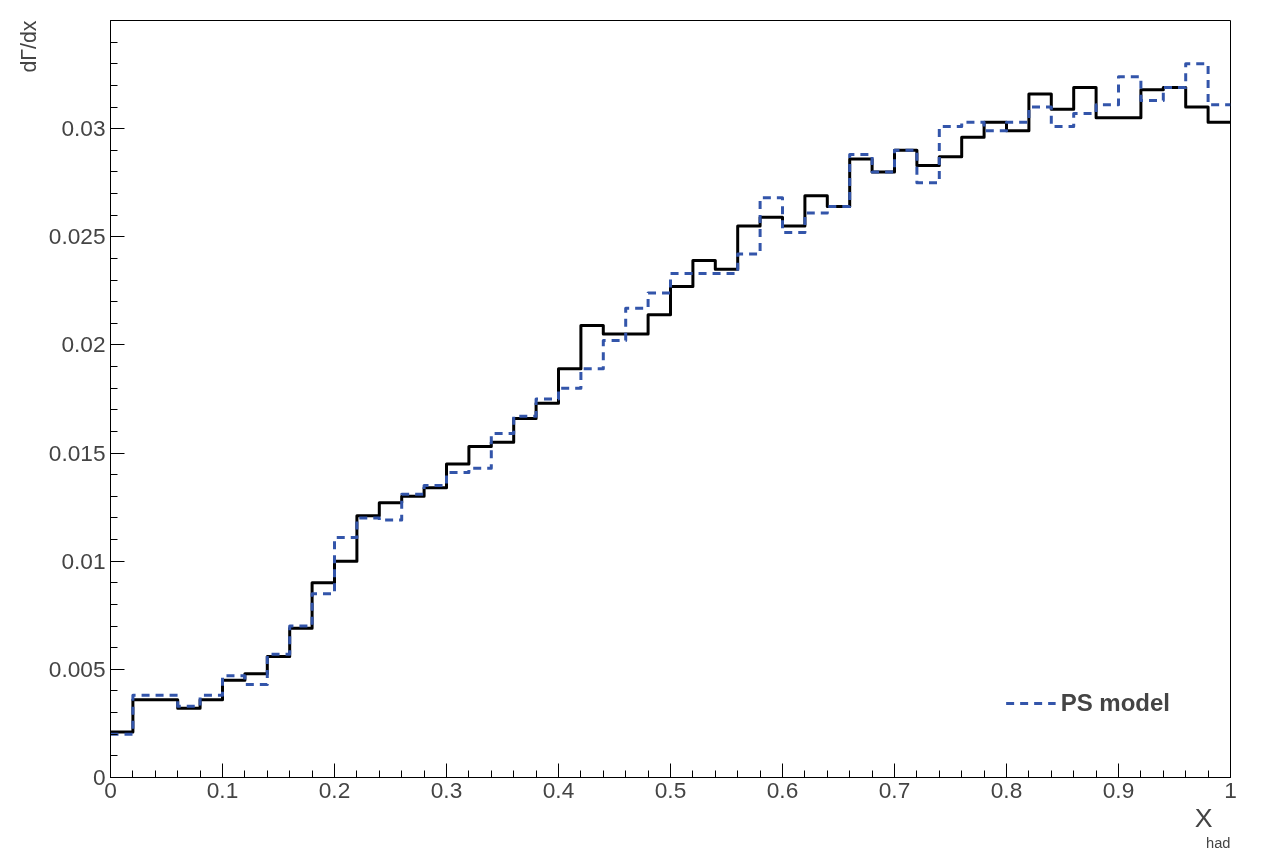  Describe the element at coordinates (28, 46) in the screenshot. I see `y-axis-title: dΓ/dx` at that location.